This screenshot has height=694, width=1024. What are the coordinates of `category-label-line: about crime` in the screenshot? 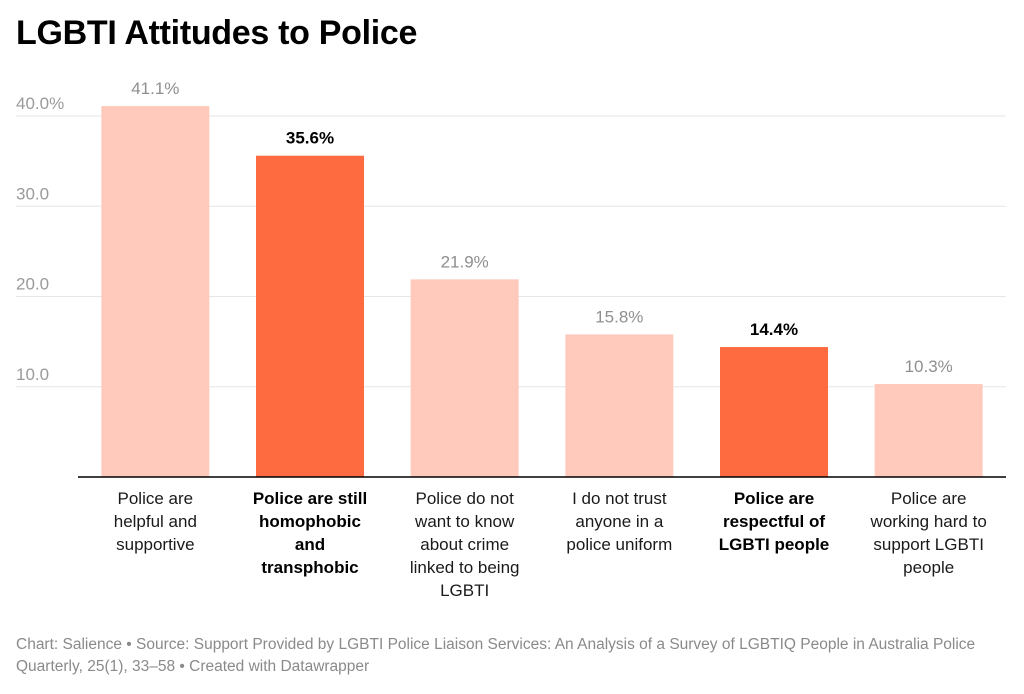 It's located at (464, 544).